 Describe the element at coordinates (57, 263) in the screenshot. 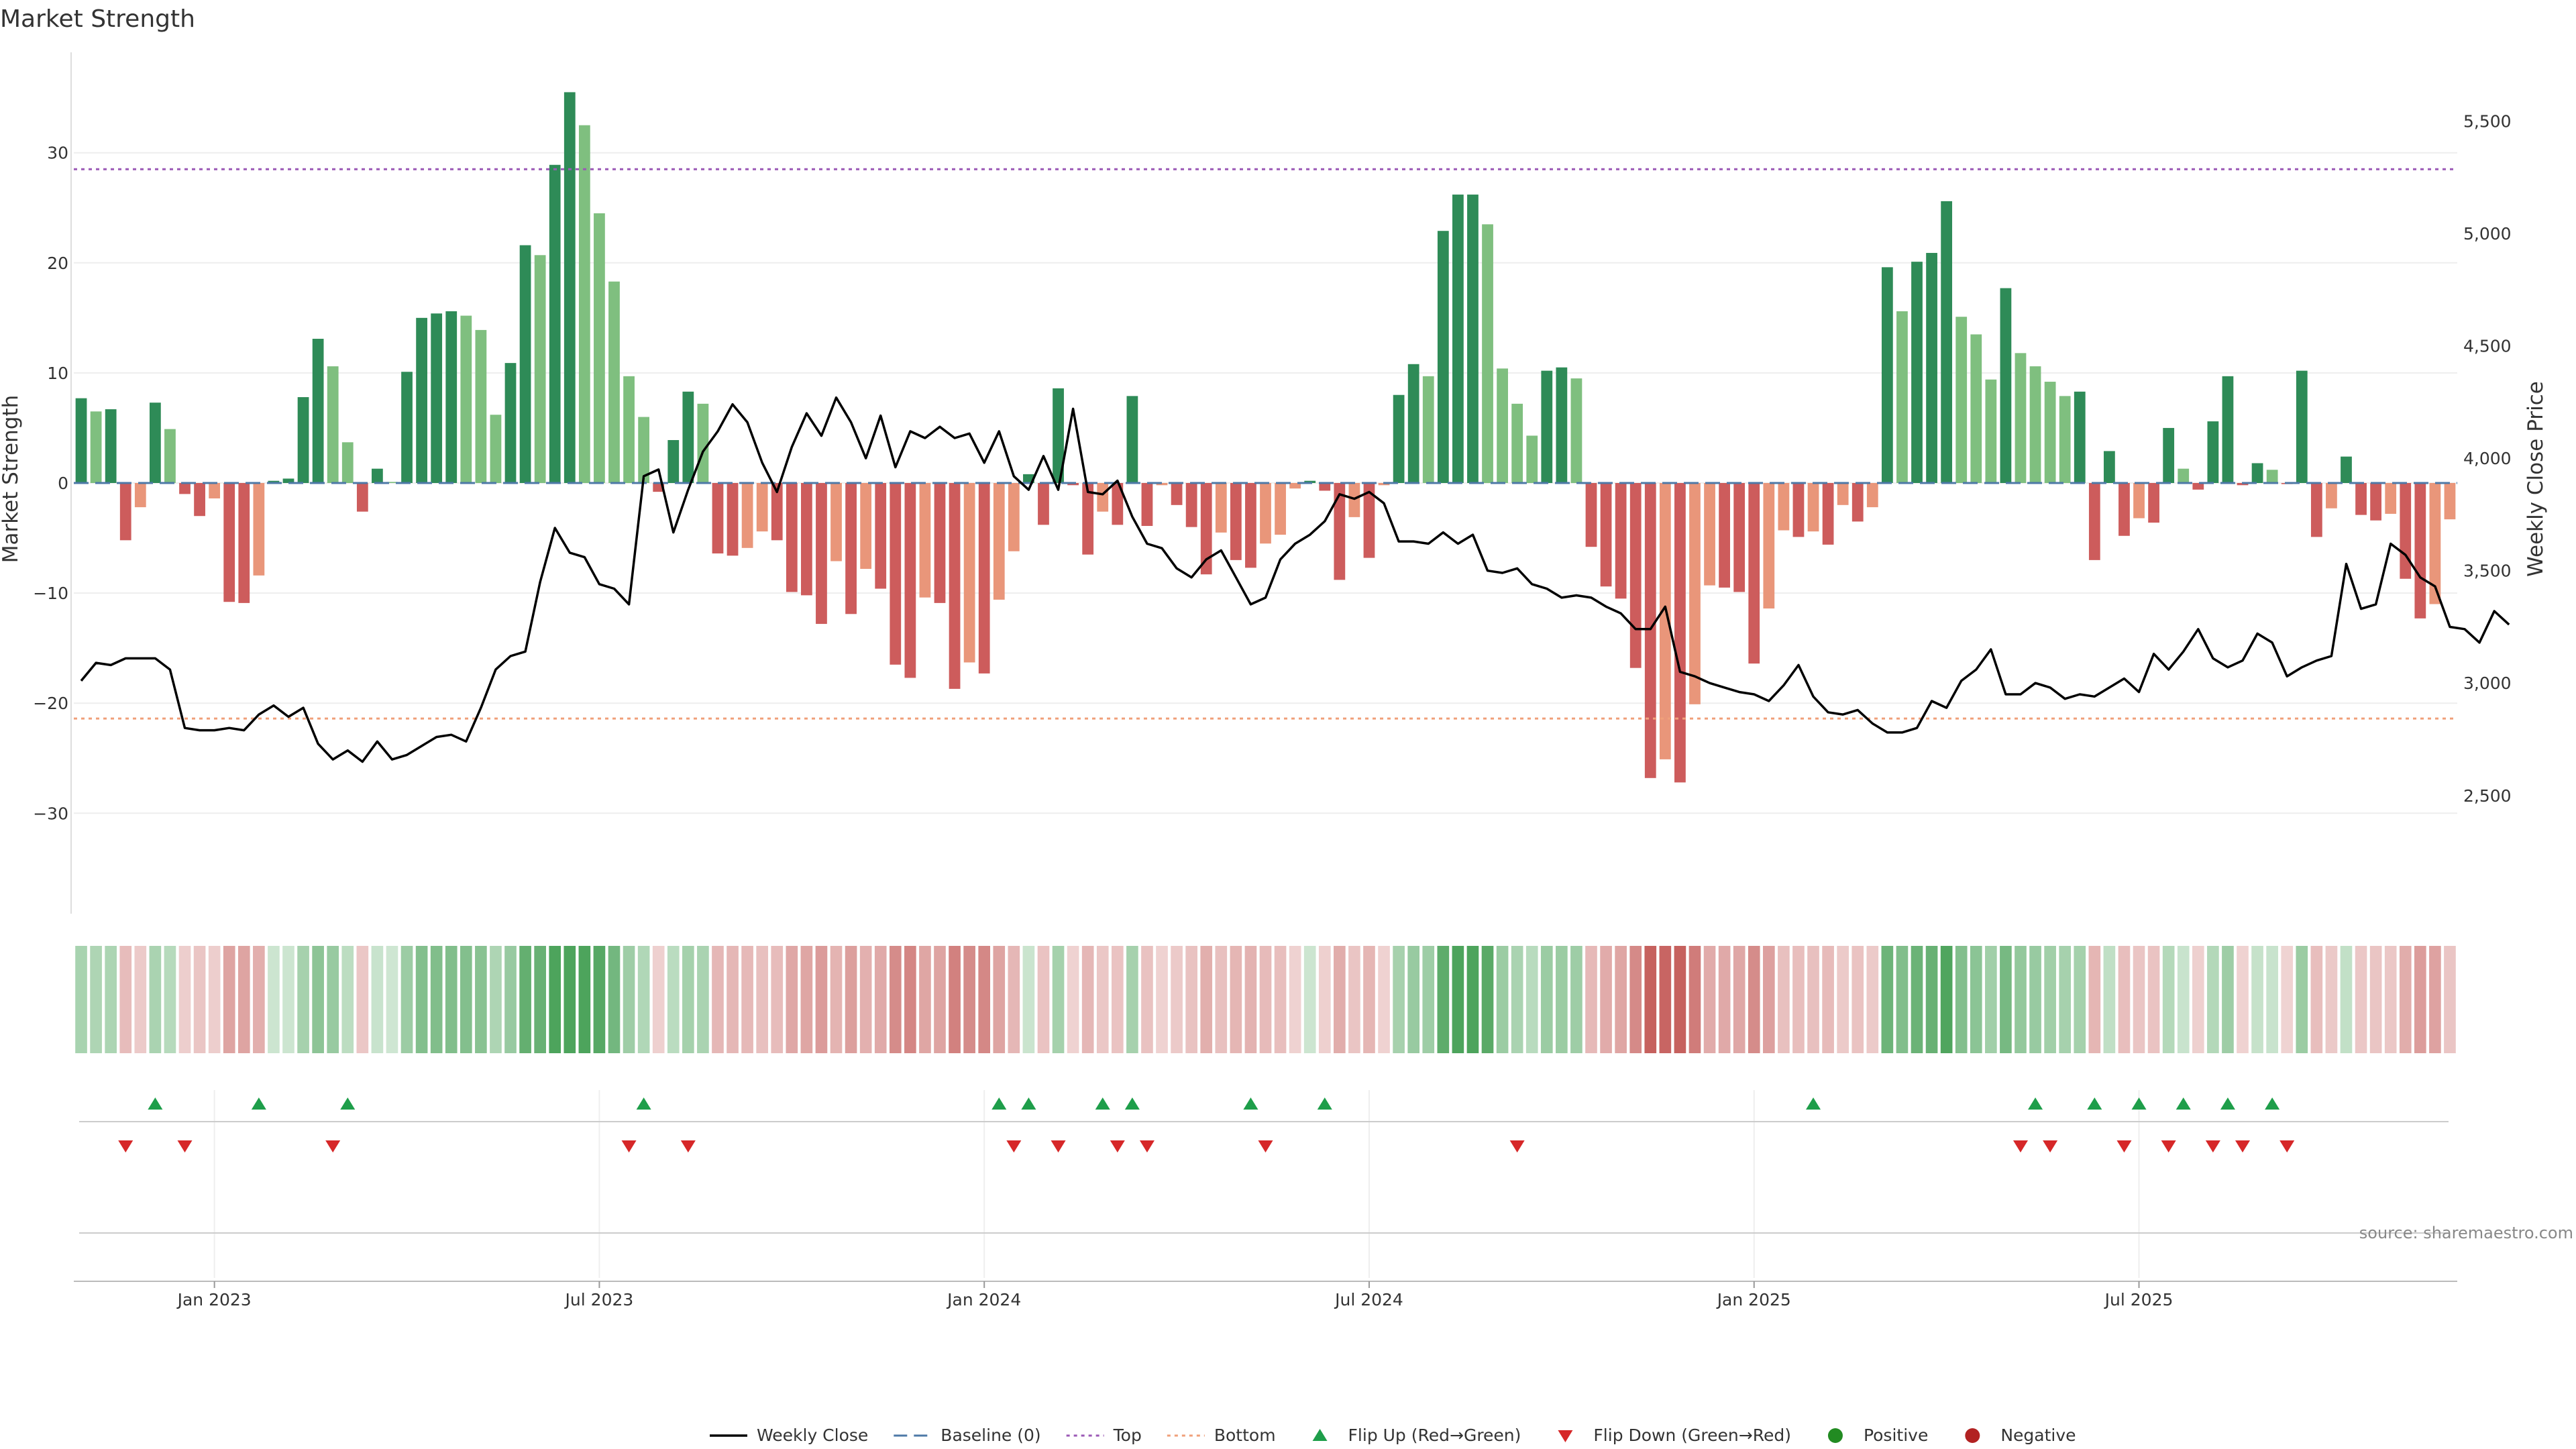

I see `y-tick-label: 20` at that location.